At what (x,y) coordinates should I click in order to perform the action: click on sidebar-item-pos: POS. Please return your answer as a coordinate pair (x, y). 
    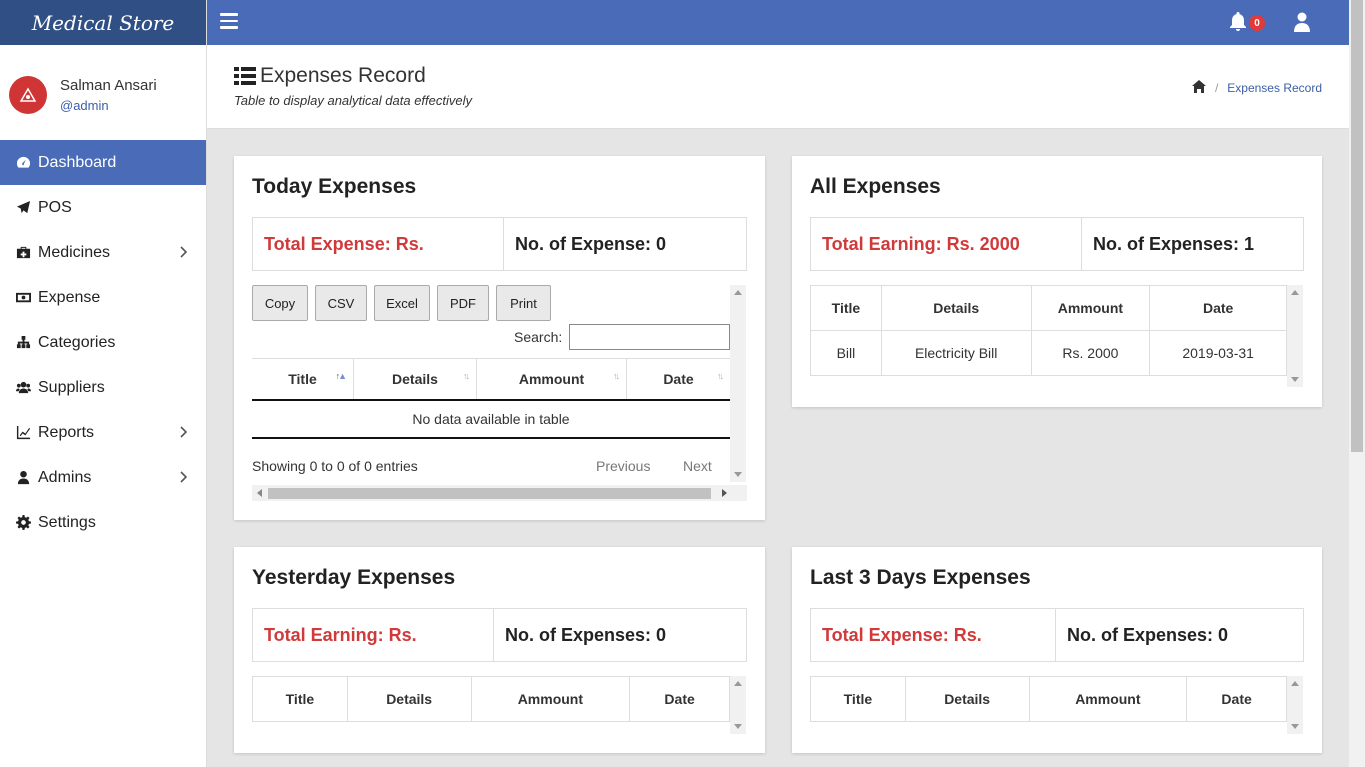
    Looking at the image, I should click on (103, 207).